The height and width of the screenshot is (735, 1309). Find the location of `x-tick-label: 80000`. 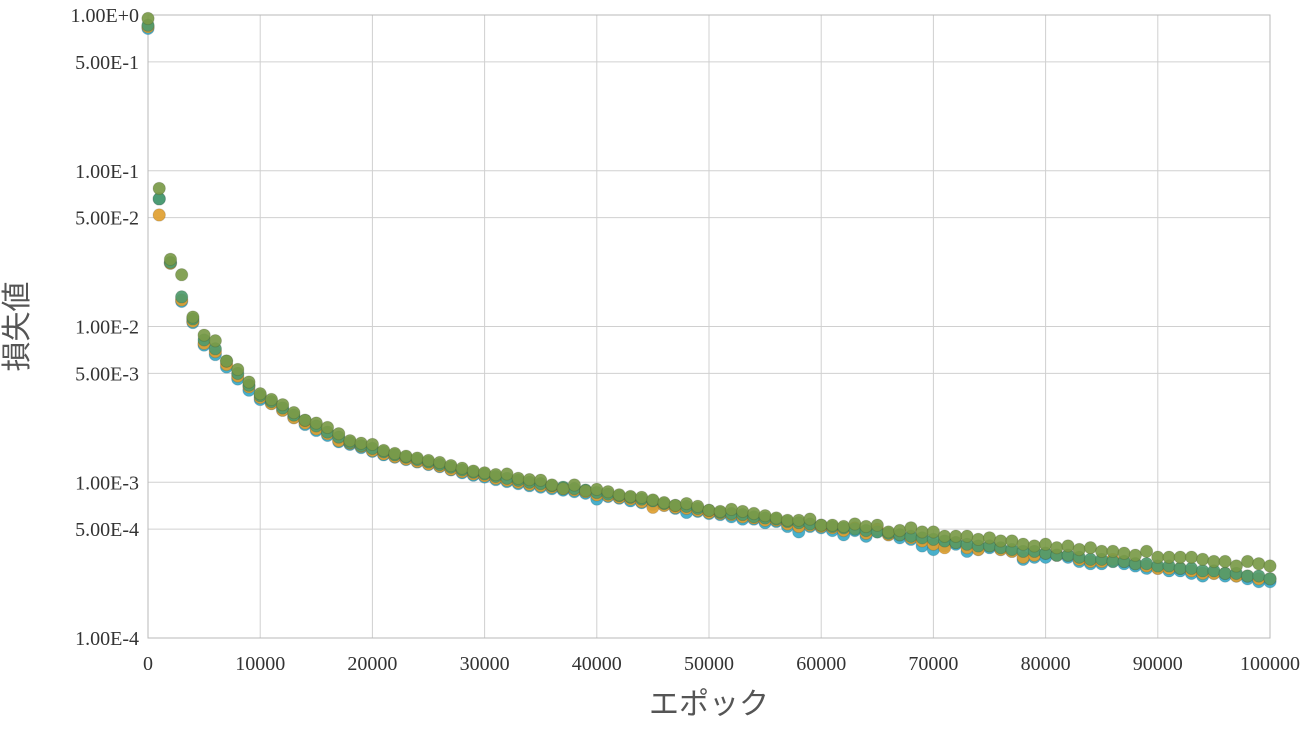

x-tick-label: 80000 is located at coordinates (1046, 664).